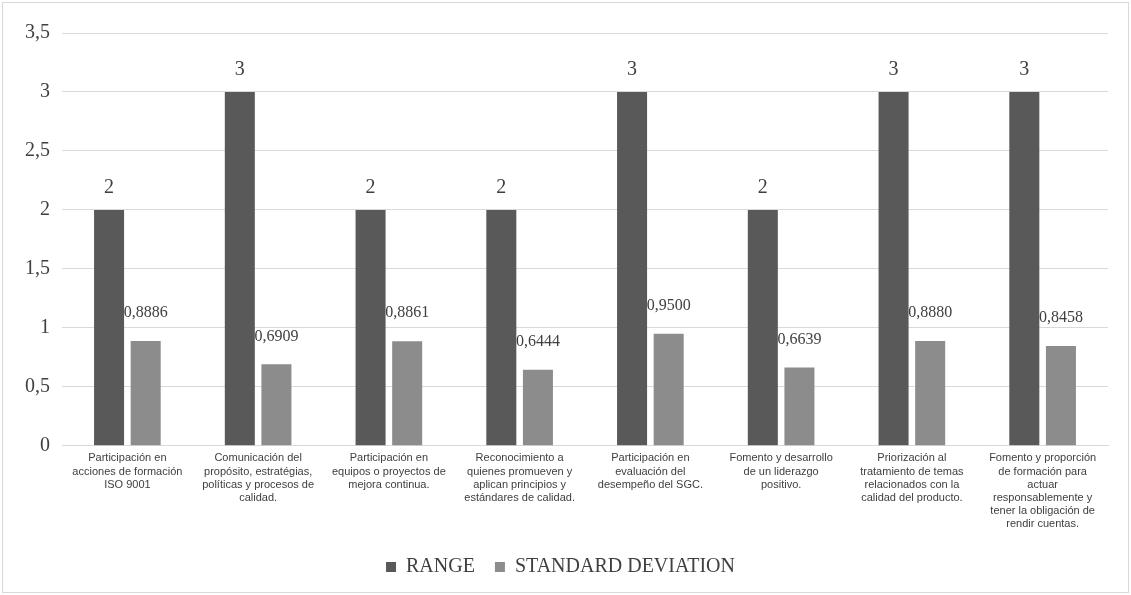 The width and height of the screenshot is (1131, 595). Describe the element at coordinates (45, 326) in the screenshot. I see `y-tick-label: 1` at that location.